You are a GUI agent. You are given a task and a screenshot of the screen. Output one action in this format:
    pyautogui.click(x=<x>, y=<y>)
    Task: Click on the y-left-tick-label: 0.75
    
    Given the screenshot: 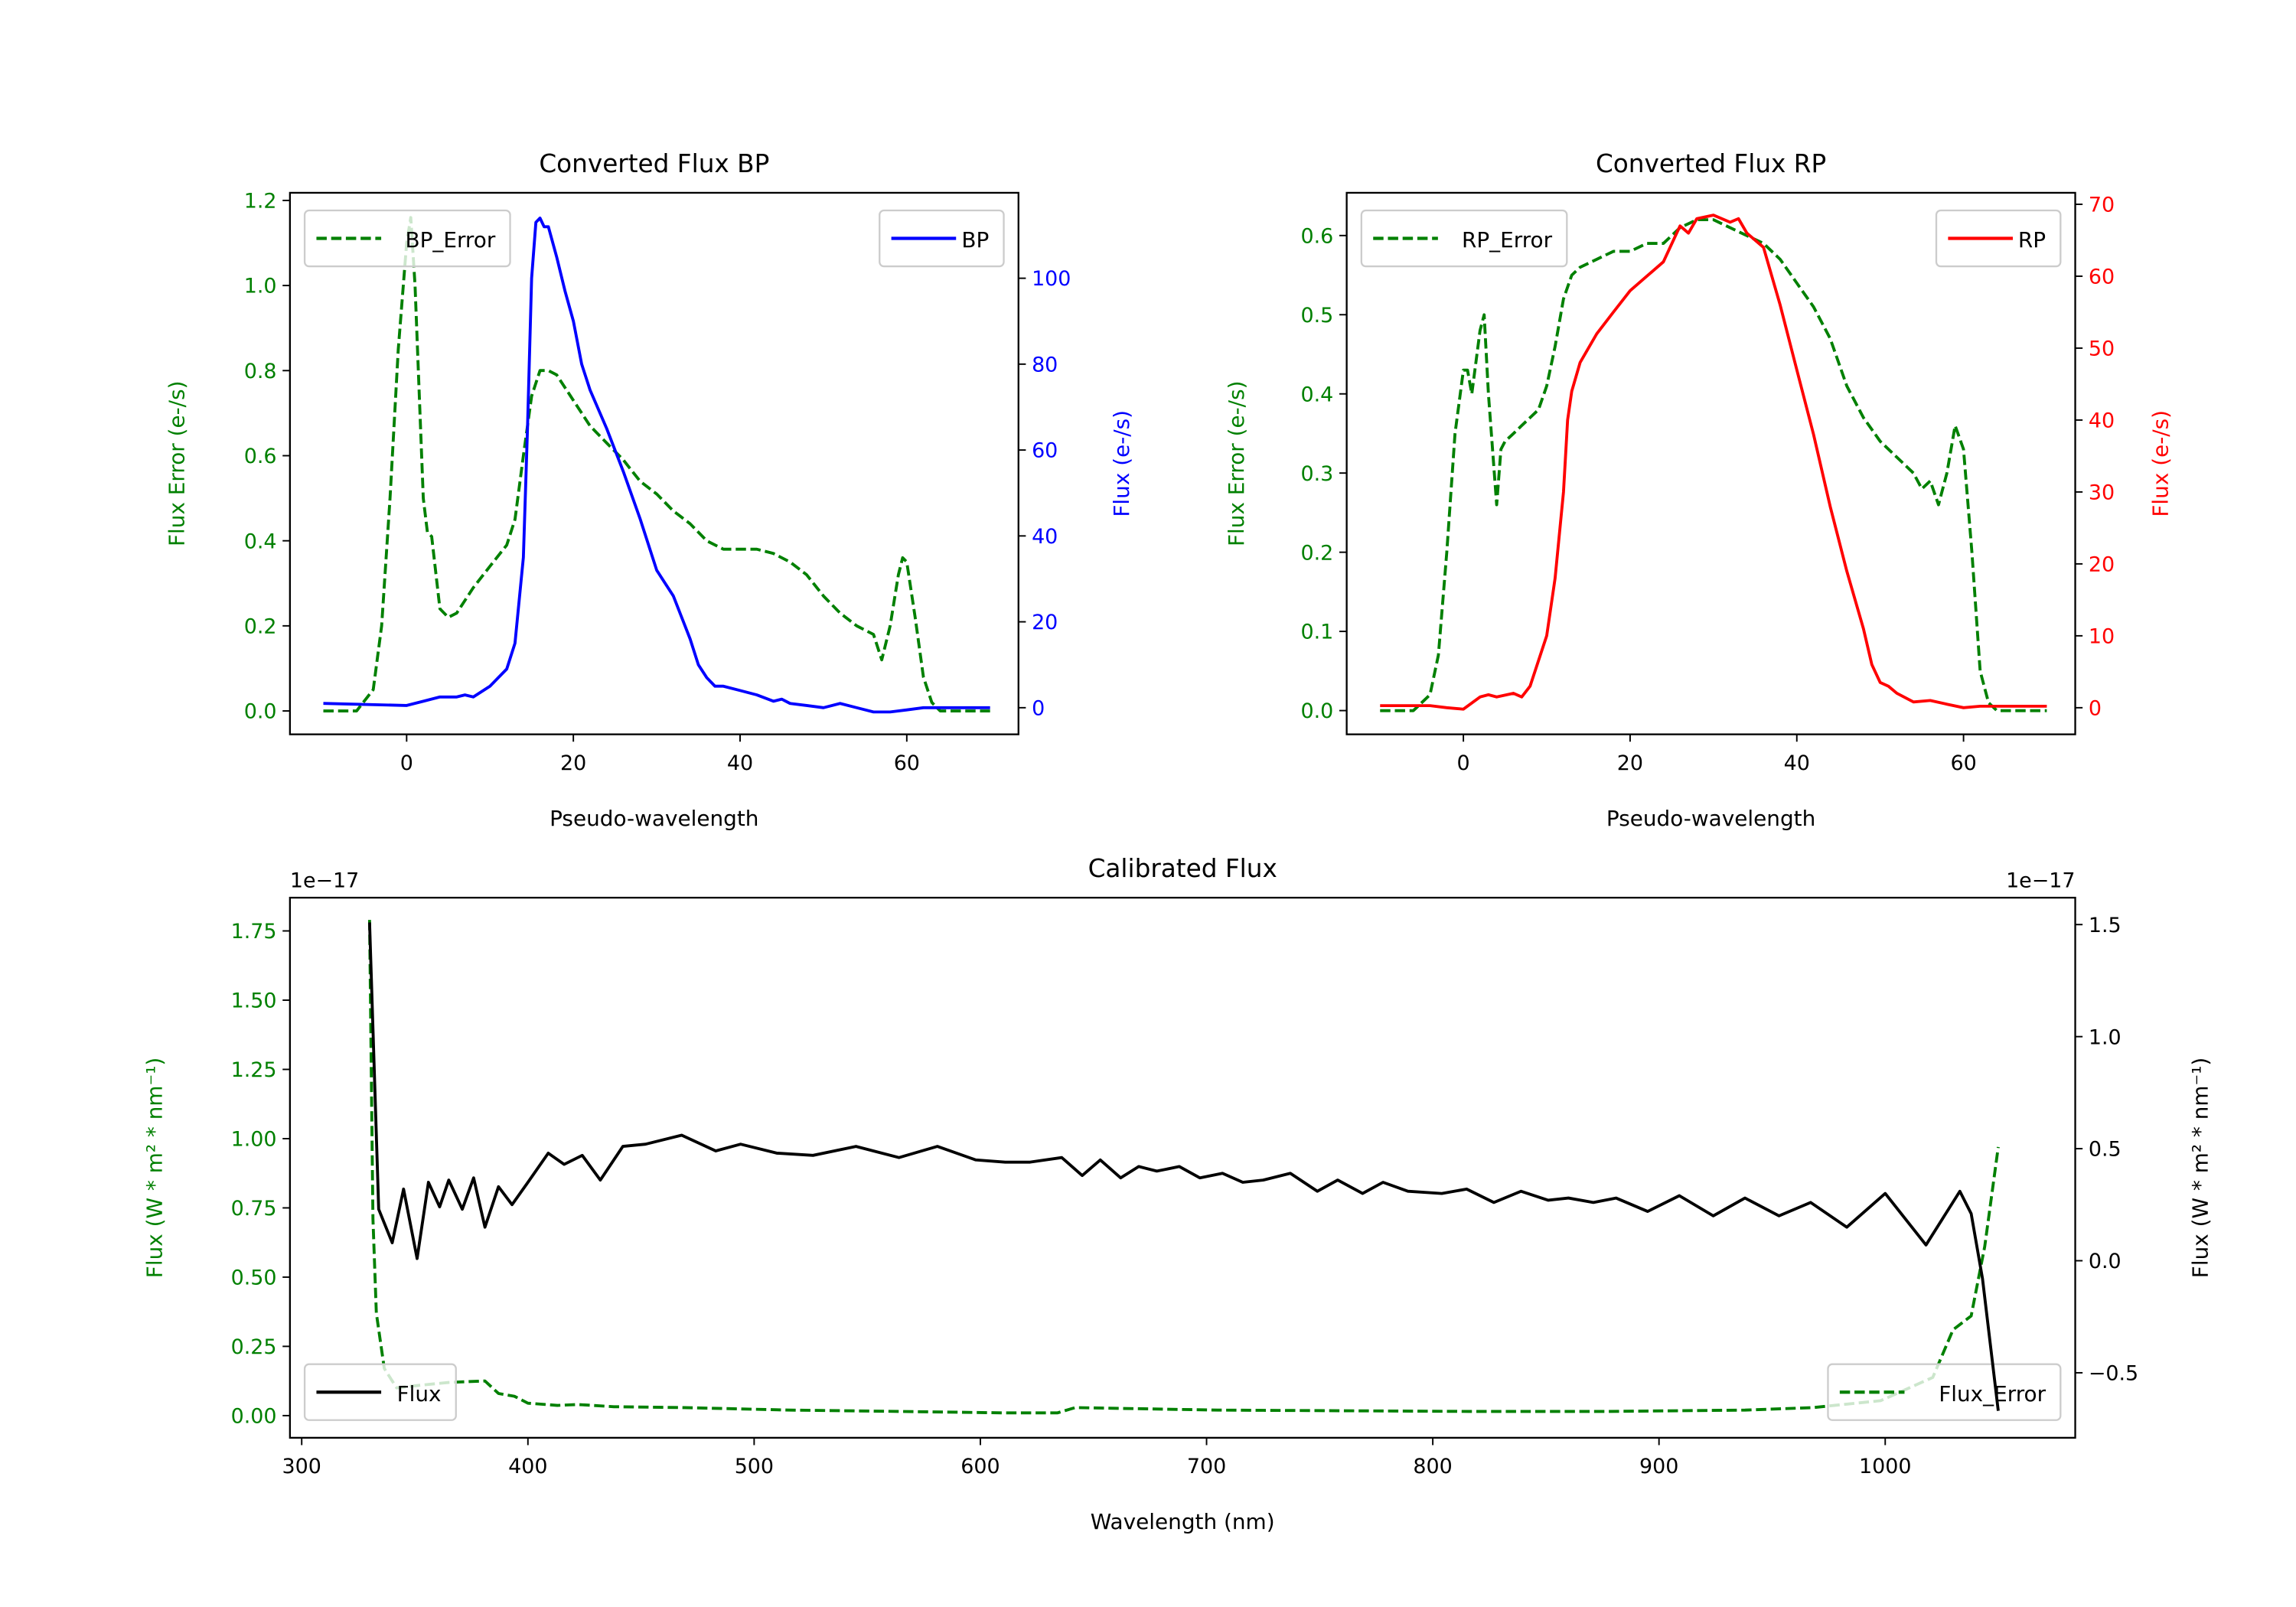 What is the action you would take?
    pyautogui.click(x=254, y=1209)
    